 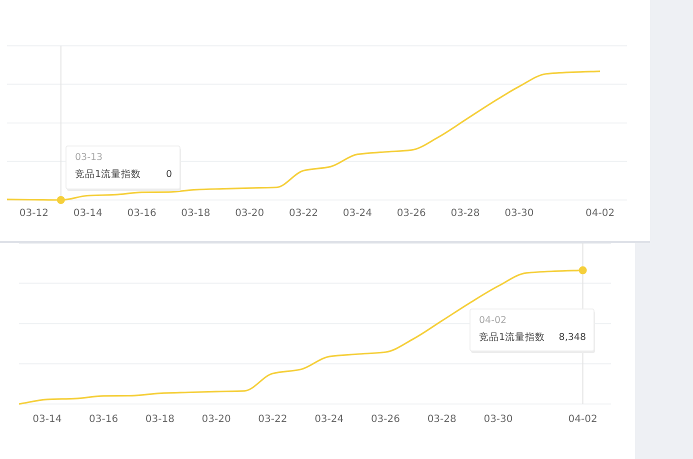 What do you see at coordinates (33, 213) in the screenshot?
I see `x-tick-label: 03-12` at bounding box center [33, 213].